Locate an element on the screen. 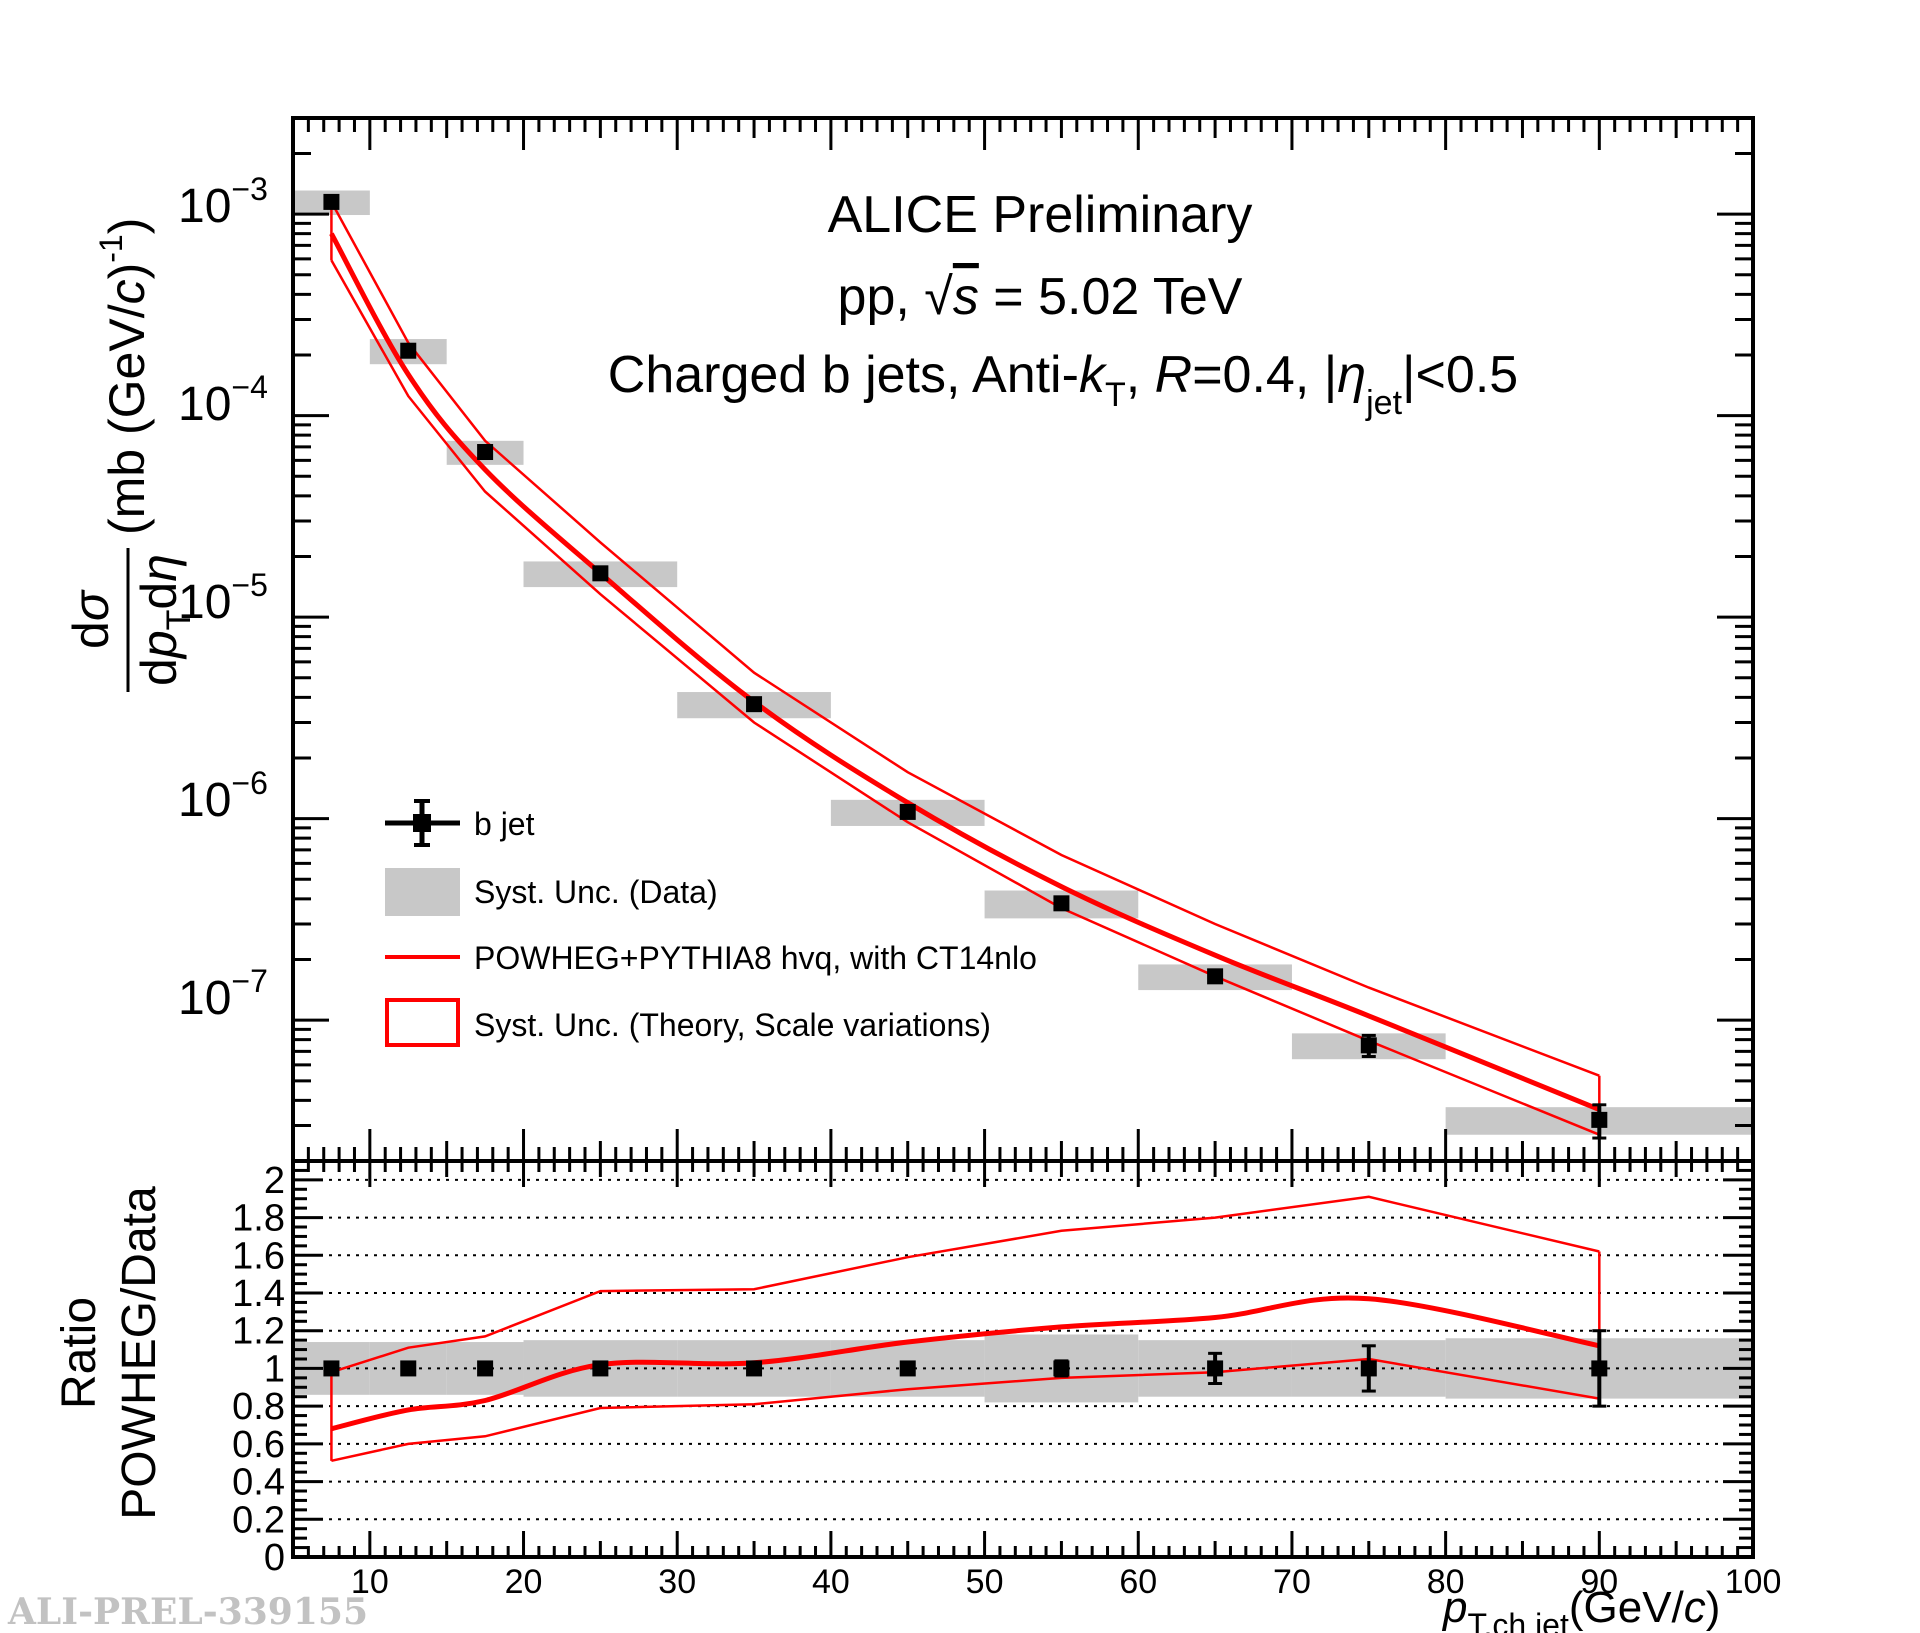  y-tick-label-1e-3: 10⁻³ is located at coordinates (223, 202).